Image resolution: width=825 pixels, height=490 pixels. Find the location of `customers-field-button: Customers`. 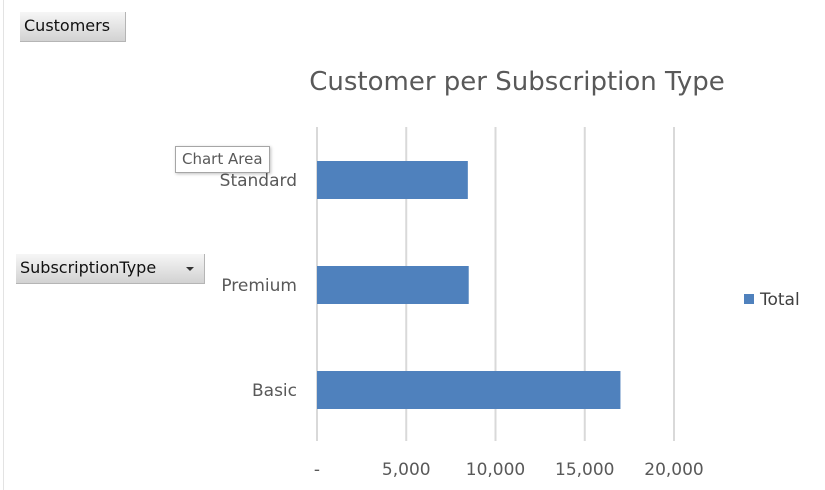

customers-field-button: Customers is located at coordinates (73, 27).